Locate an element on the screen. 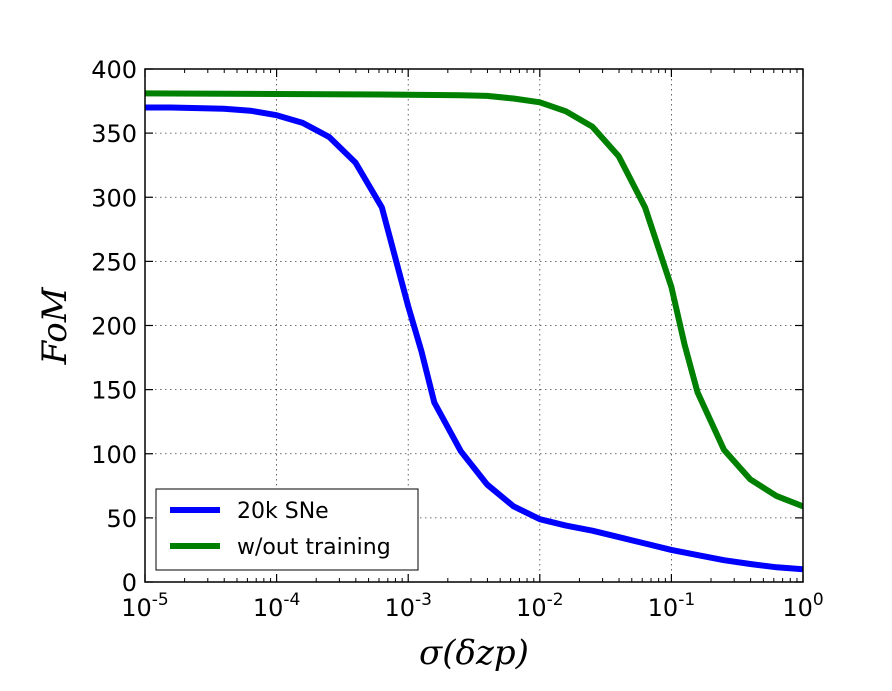 Image resolution: width=892 pixels, height=691 pixels. x-tick-label: 10⁻⁴ is located at coordinates (277, 606).